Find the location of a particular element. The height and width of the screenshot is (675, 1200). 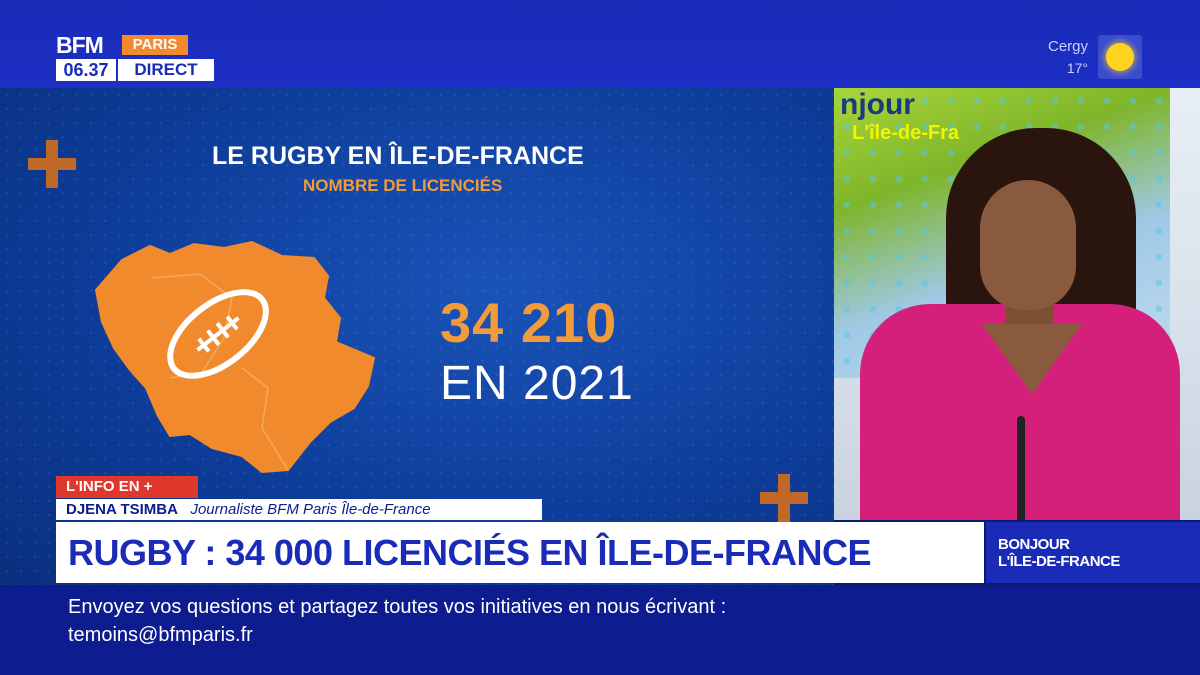

show-badge: BONJOUR L'ÎLE-DE-FRANCE is located at coordinates (1093, 552).